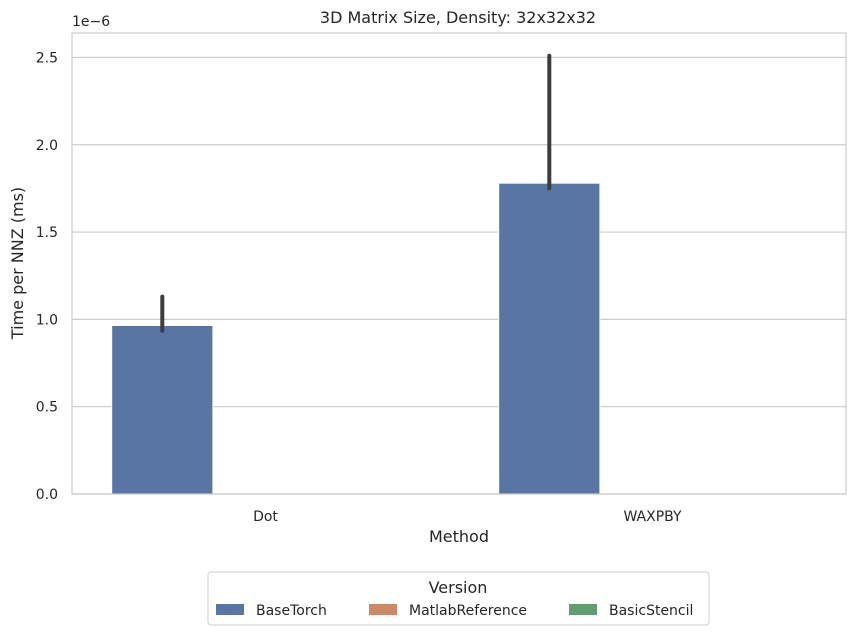 The height and width of the screenshot is (635, 855). Describe the element at coordinates (652, 517) in the screenshot. I see `x-tick-label: WAXPBY` at that location.